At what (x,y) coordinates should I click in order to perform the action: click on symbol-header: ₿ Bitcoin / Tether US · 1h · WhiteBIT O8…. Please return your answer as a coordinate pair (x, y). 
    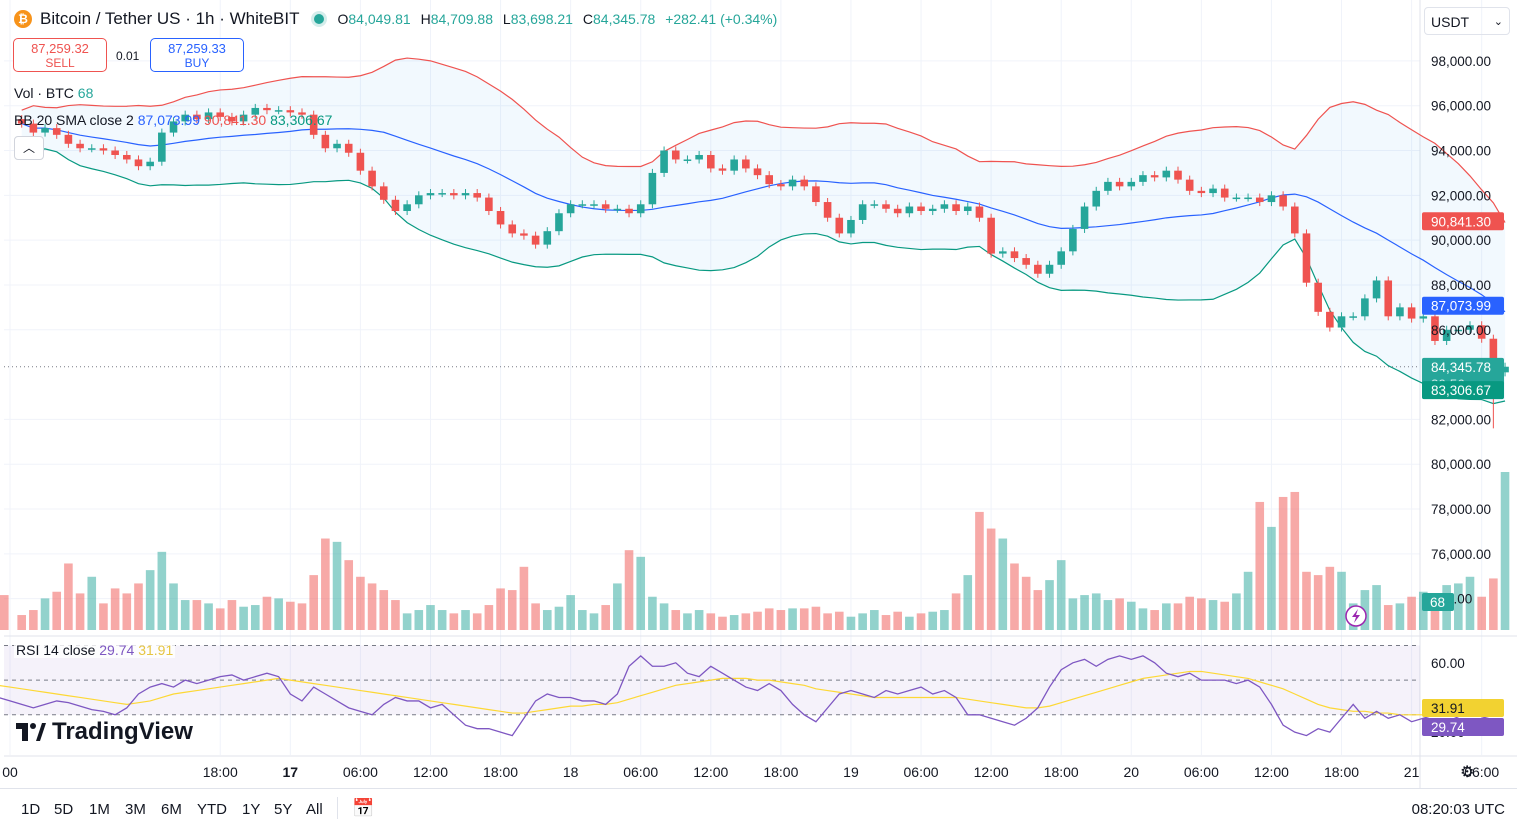
    Looking at the image, I should click on (395, 19).